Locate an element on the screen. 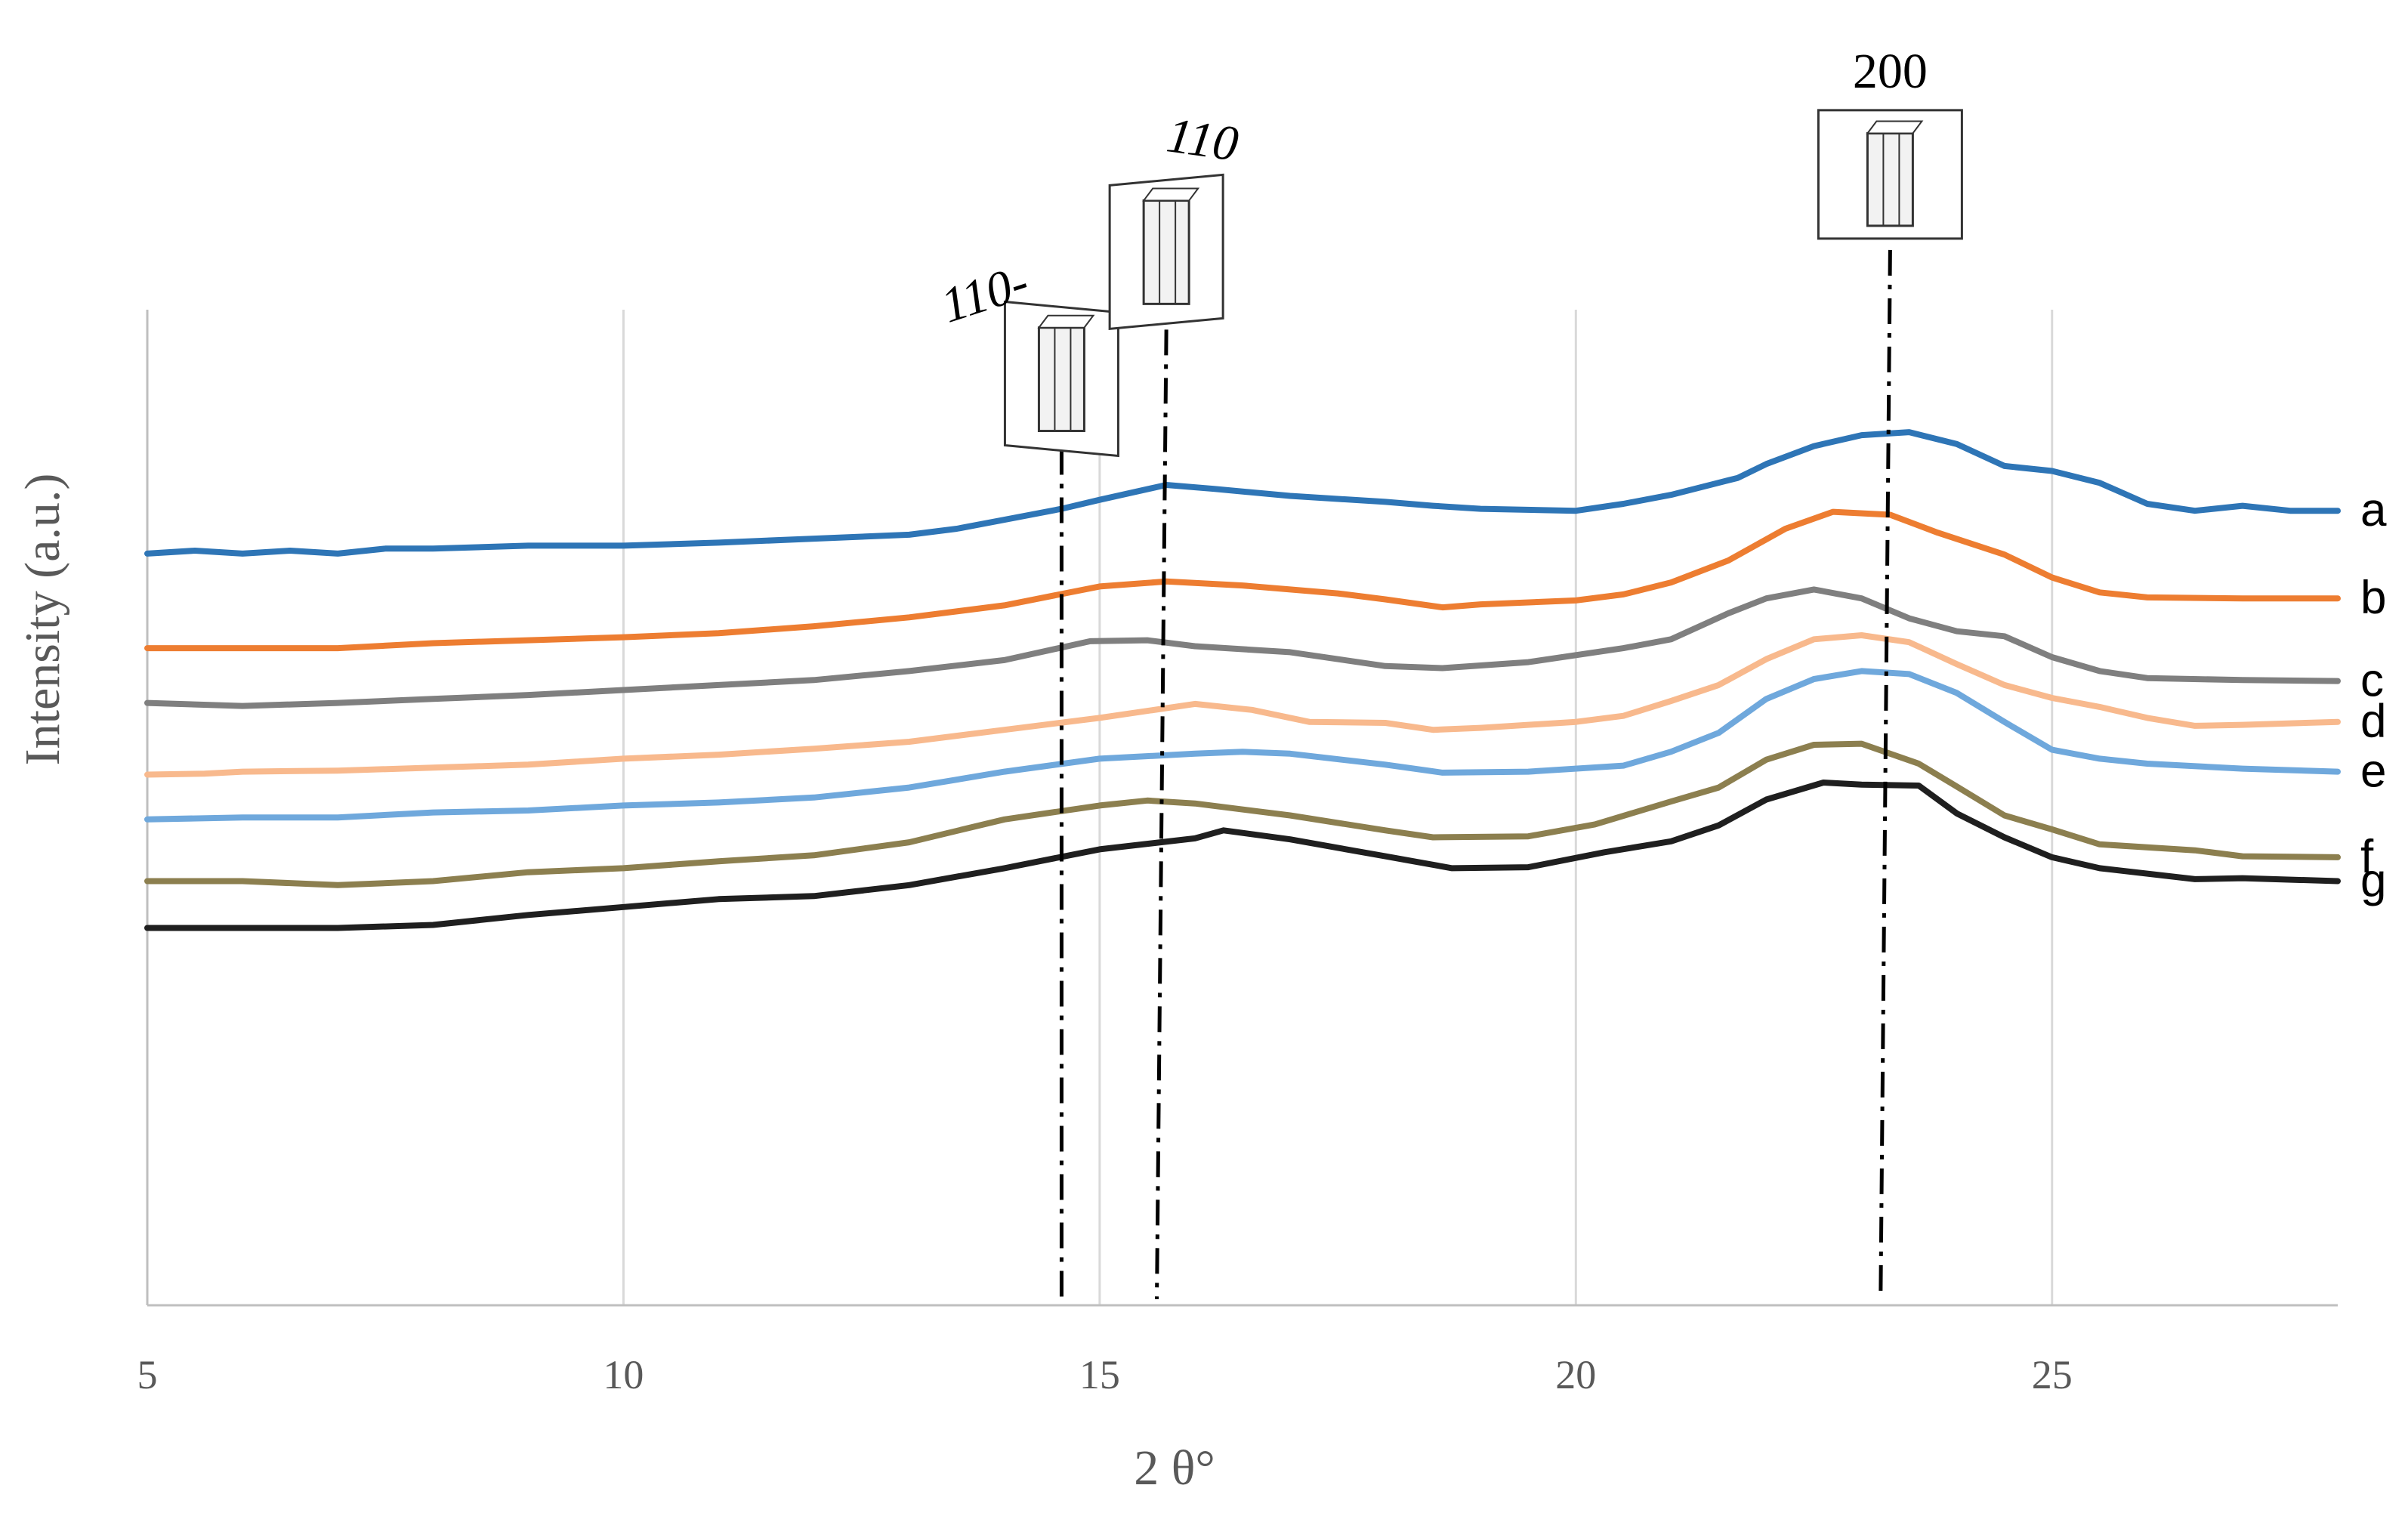 The image size is (2408, 1516). series-label-g: g is located at coordinates (2373, 881).